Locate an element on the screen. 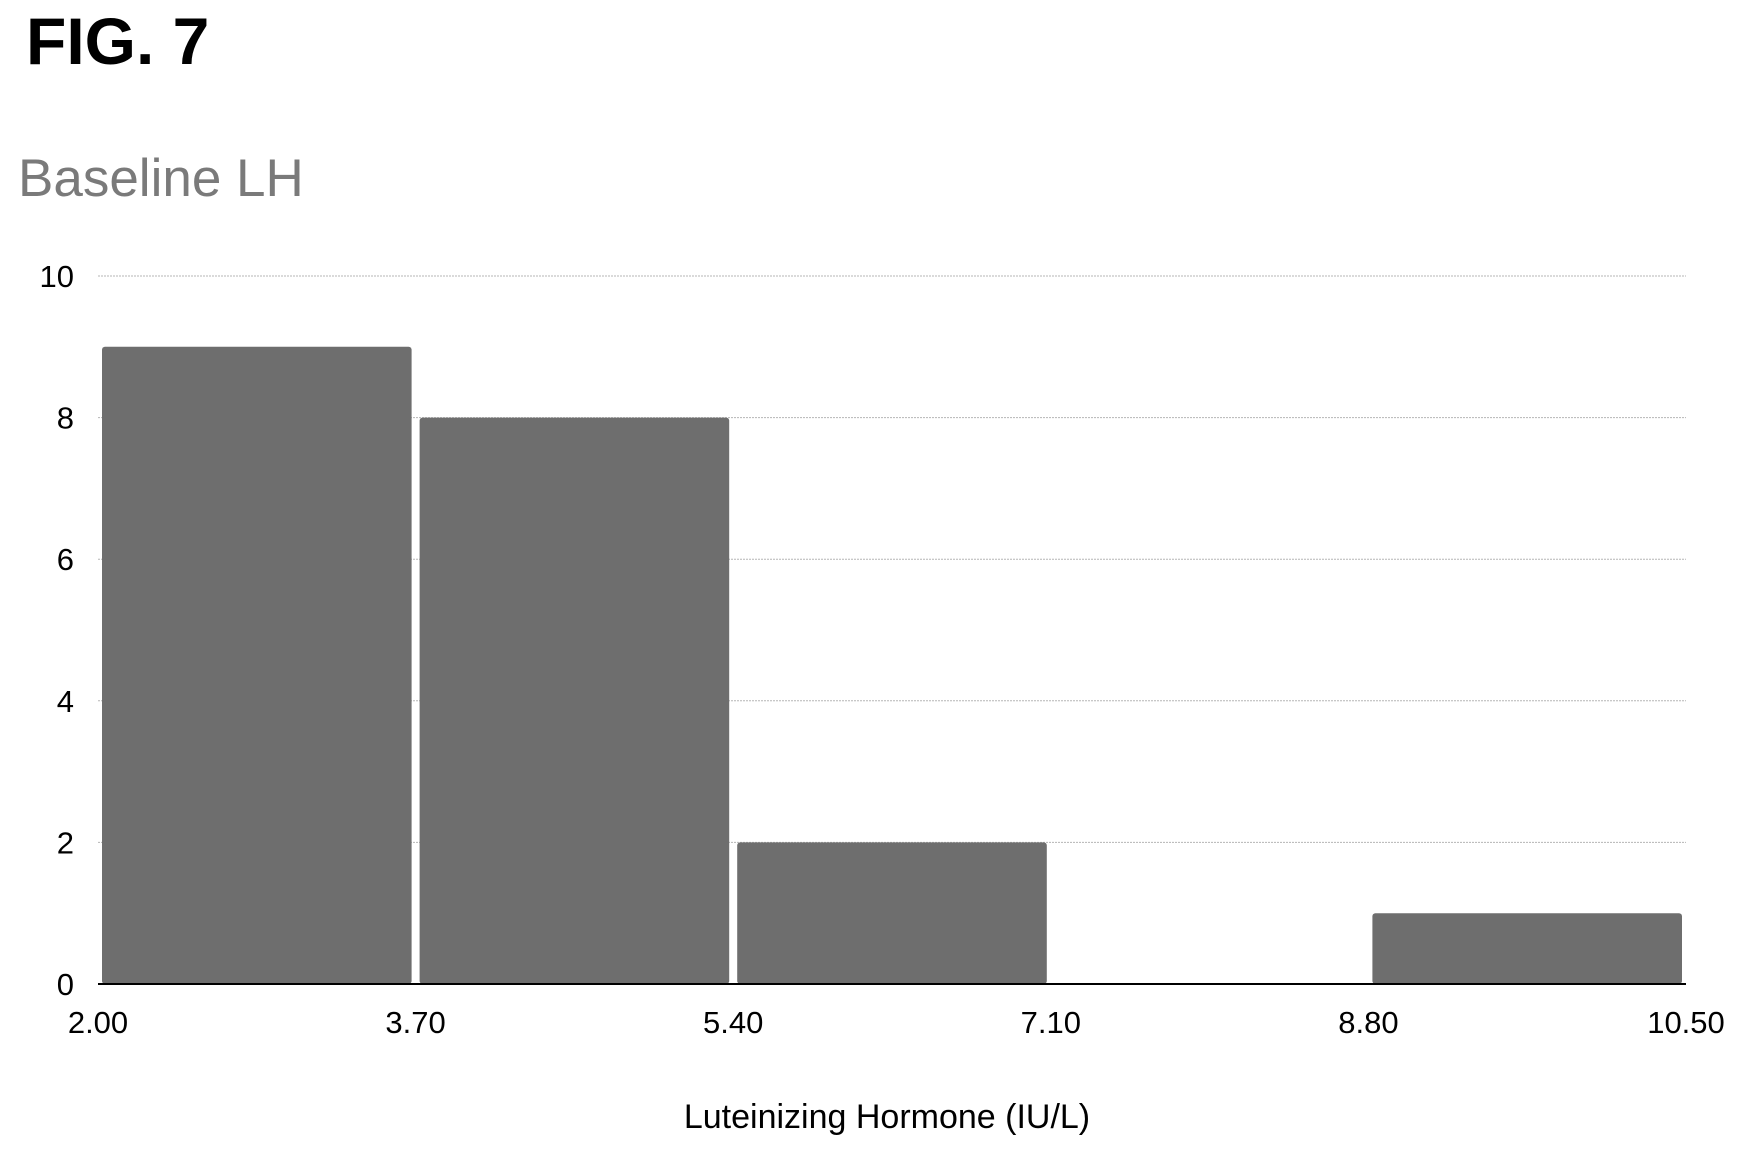  x-tick-label: 8.80 is located at coordinates (1368, 1022).